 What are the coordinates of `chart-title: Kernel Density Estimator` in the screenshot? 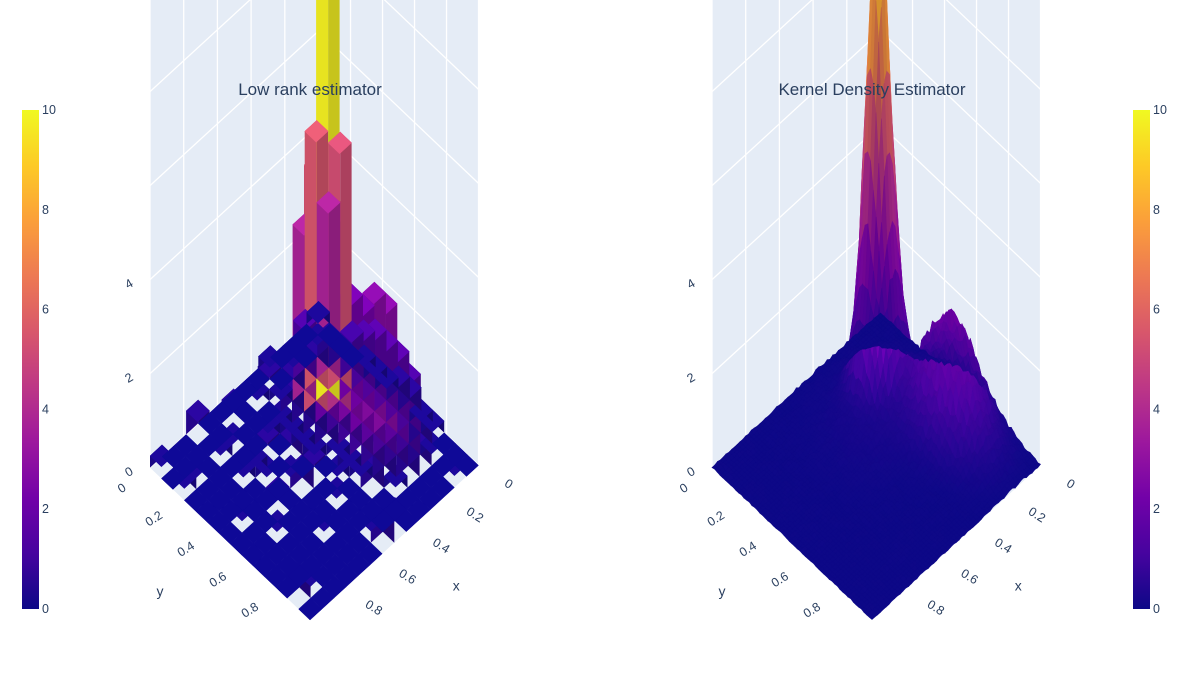 It's located at (871, 89).